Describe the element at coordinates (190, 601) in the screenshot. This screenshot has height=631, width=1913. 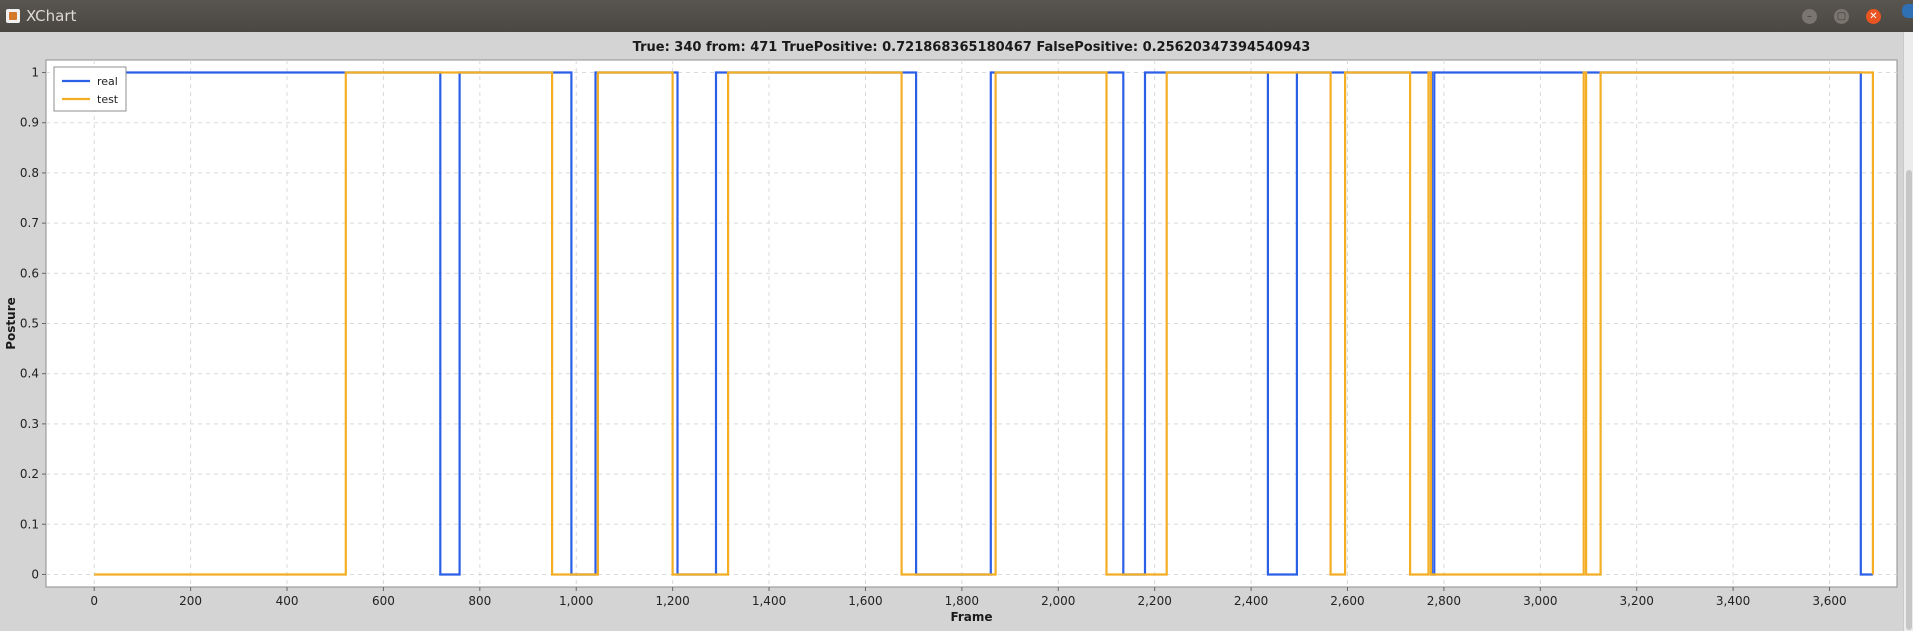
I see `x-tick-label: 200` at that location.